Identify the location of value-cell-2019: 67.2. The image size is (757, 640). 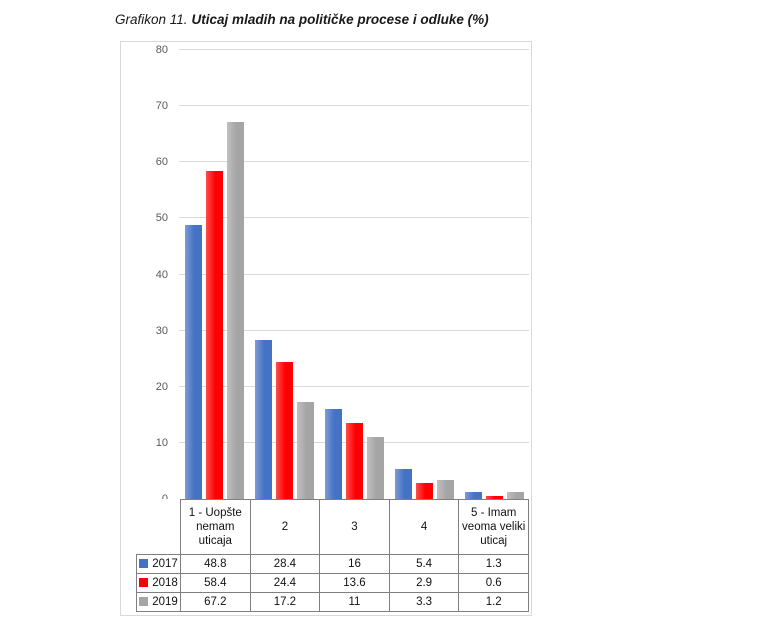
(215, 602).